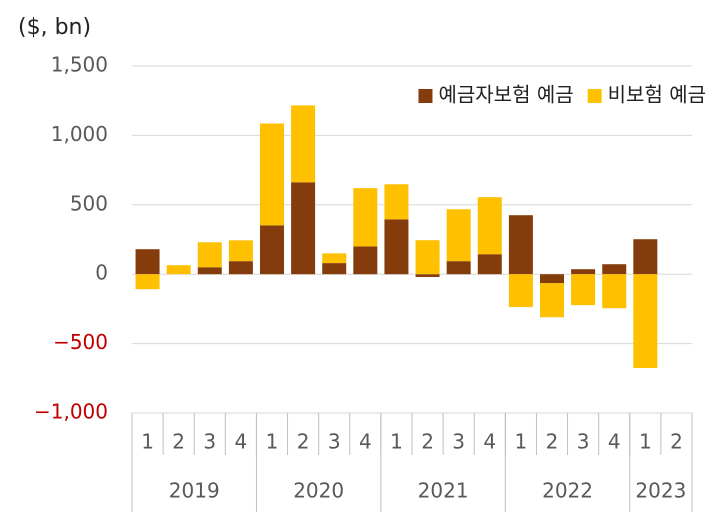  Describe the element at coordinates (443, 491) in the screenshot. I see `x-group-label: 2021` at that location.